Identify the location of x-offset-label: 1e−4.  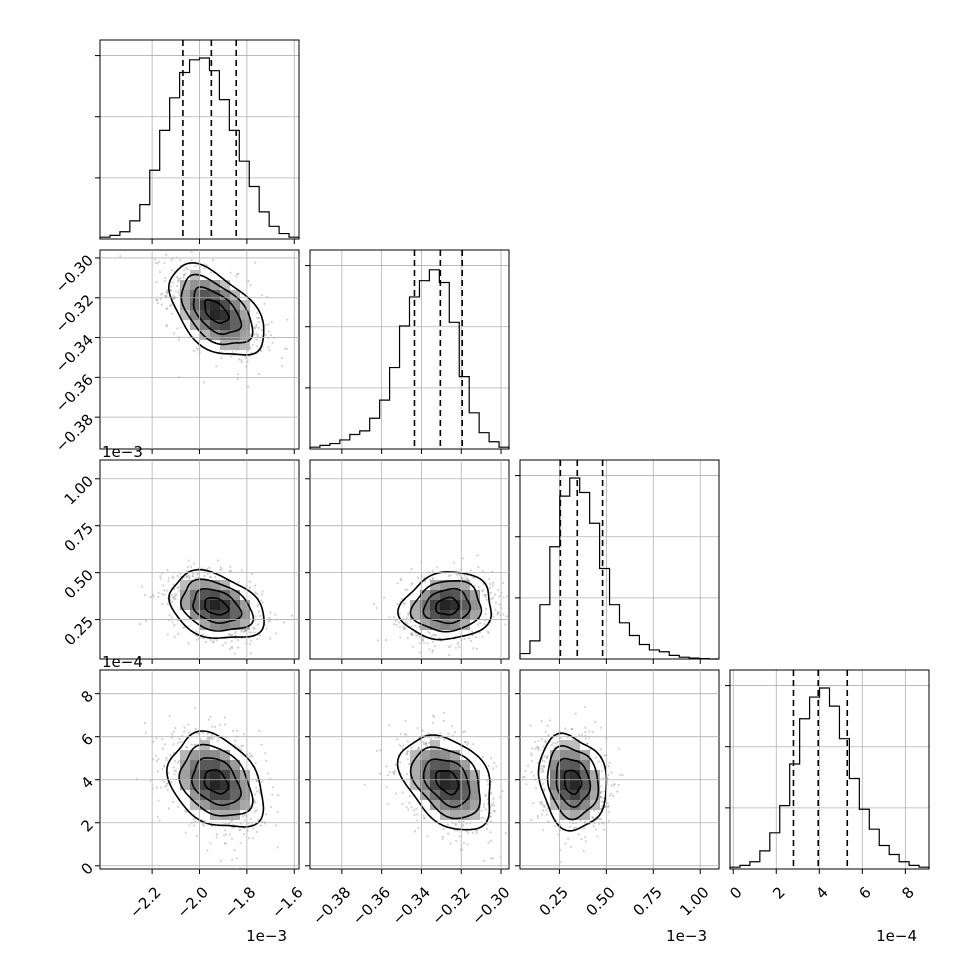
(896, 936).